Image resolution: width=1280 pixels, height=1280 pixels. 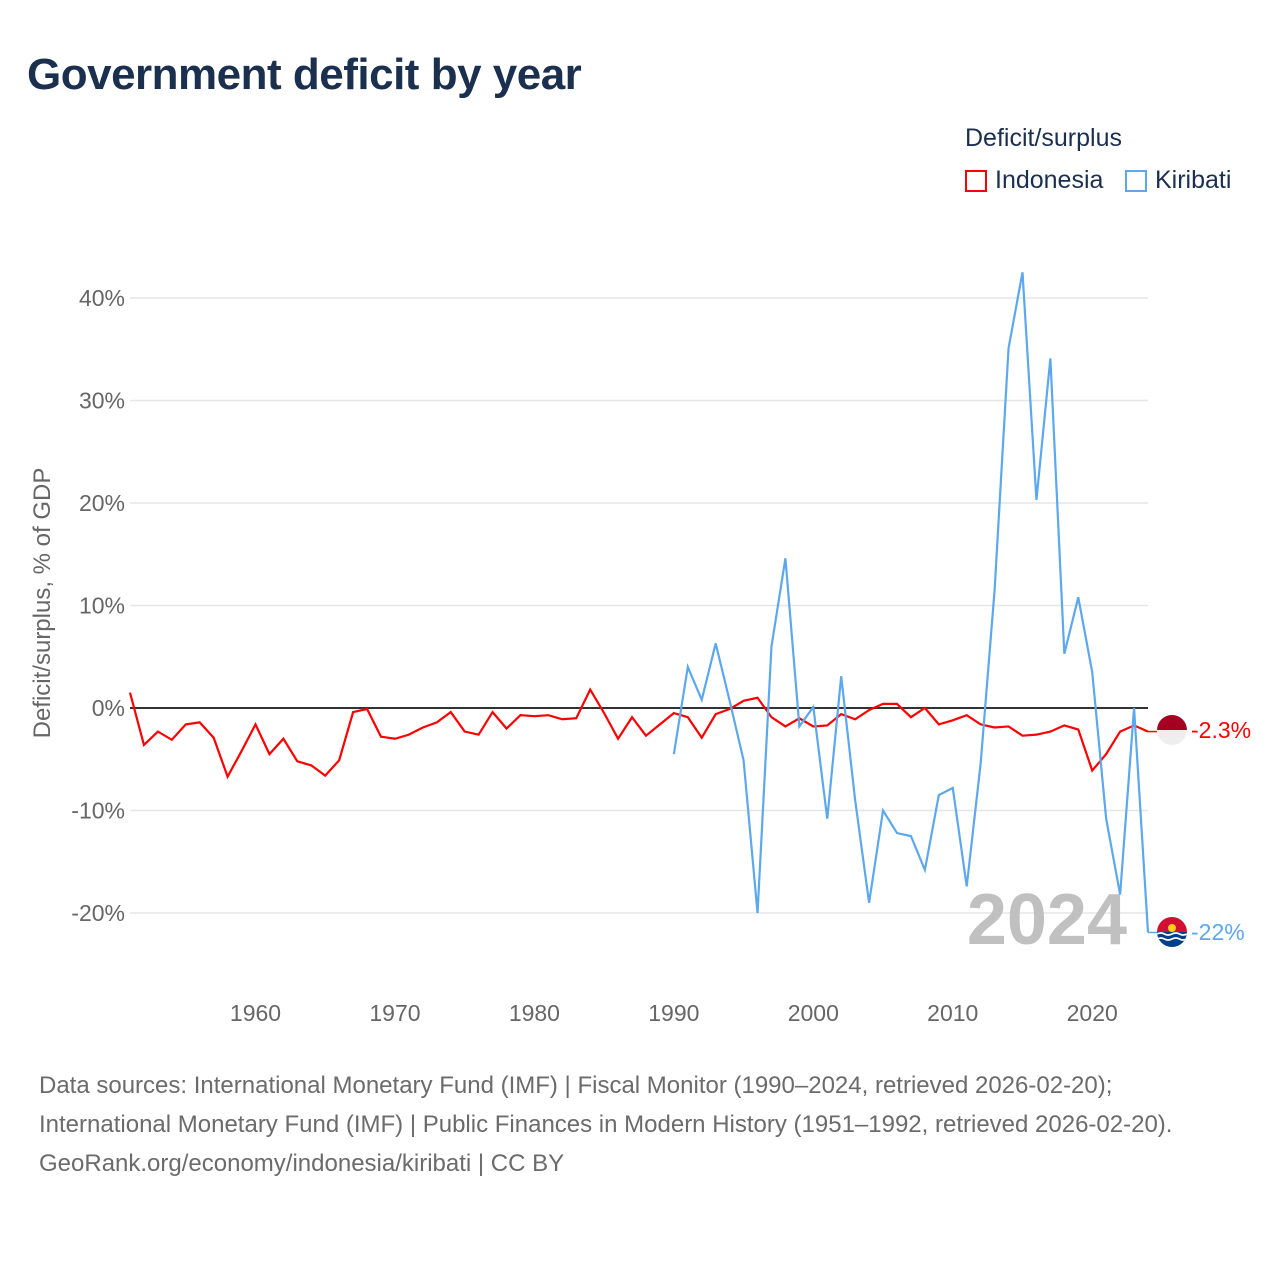 I want to click on legend-item-kiribati: Kiribati, so click(x=1178, y=180).